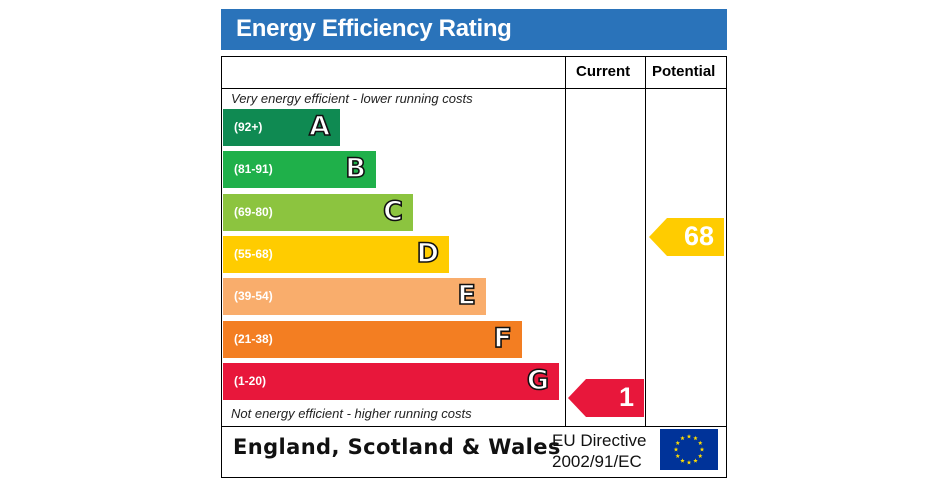 The width and height of the screenshot is (950, 480). Describe the element at coordinates (392, 211) in the screenshot. I see `band-c-letter: C` at that location.